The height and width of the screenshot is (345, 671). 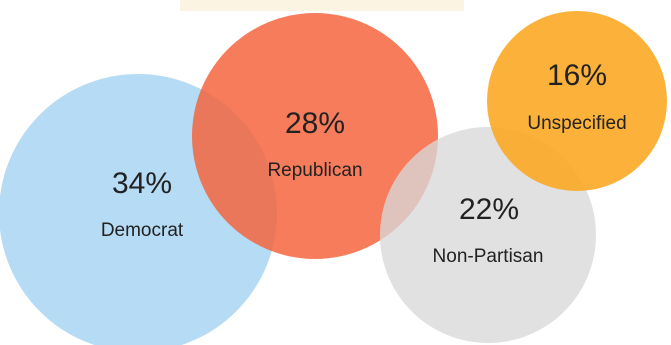 I want to click on bubble-unspecified, so click(x=577, y=101).